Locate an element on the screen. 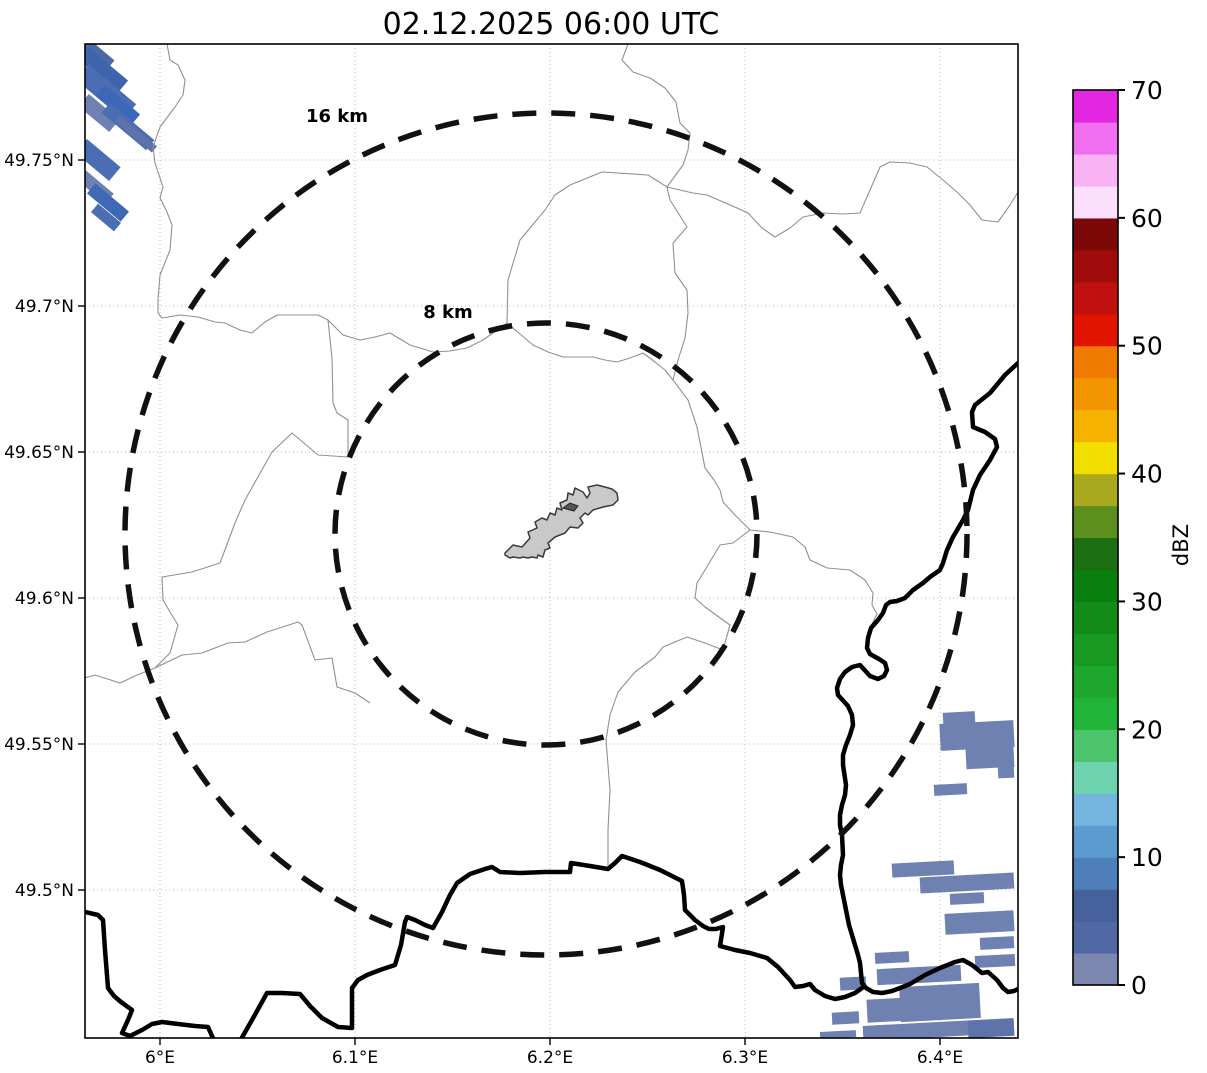  lat-tick-label: 49.6°N is located at coordinates (44, 599).